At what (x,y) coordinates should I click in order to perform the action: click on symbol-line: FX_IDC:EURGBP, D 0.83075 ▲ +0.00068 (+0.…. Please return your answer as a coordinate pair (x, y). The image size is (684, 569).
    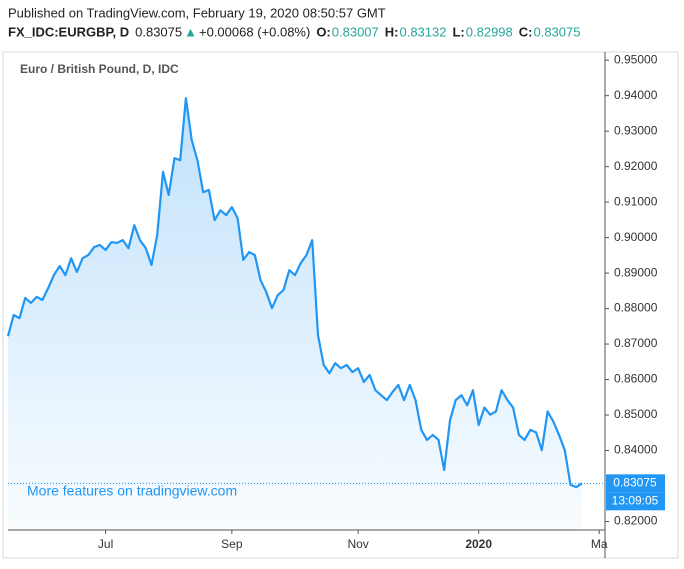
    Looking at the image, I should click on (294, 31).